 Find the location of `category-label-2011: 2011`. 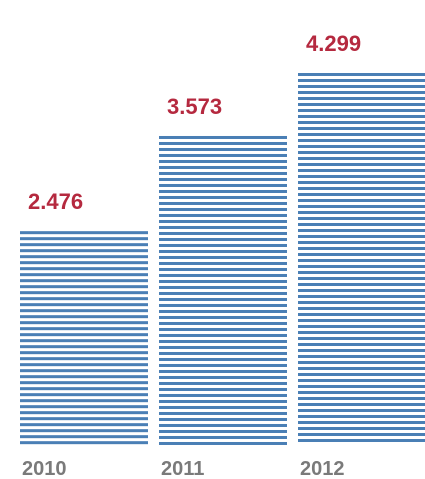

category-label-2011: 2011 is located at coordinates (182, 468).